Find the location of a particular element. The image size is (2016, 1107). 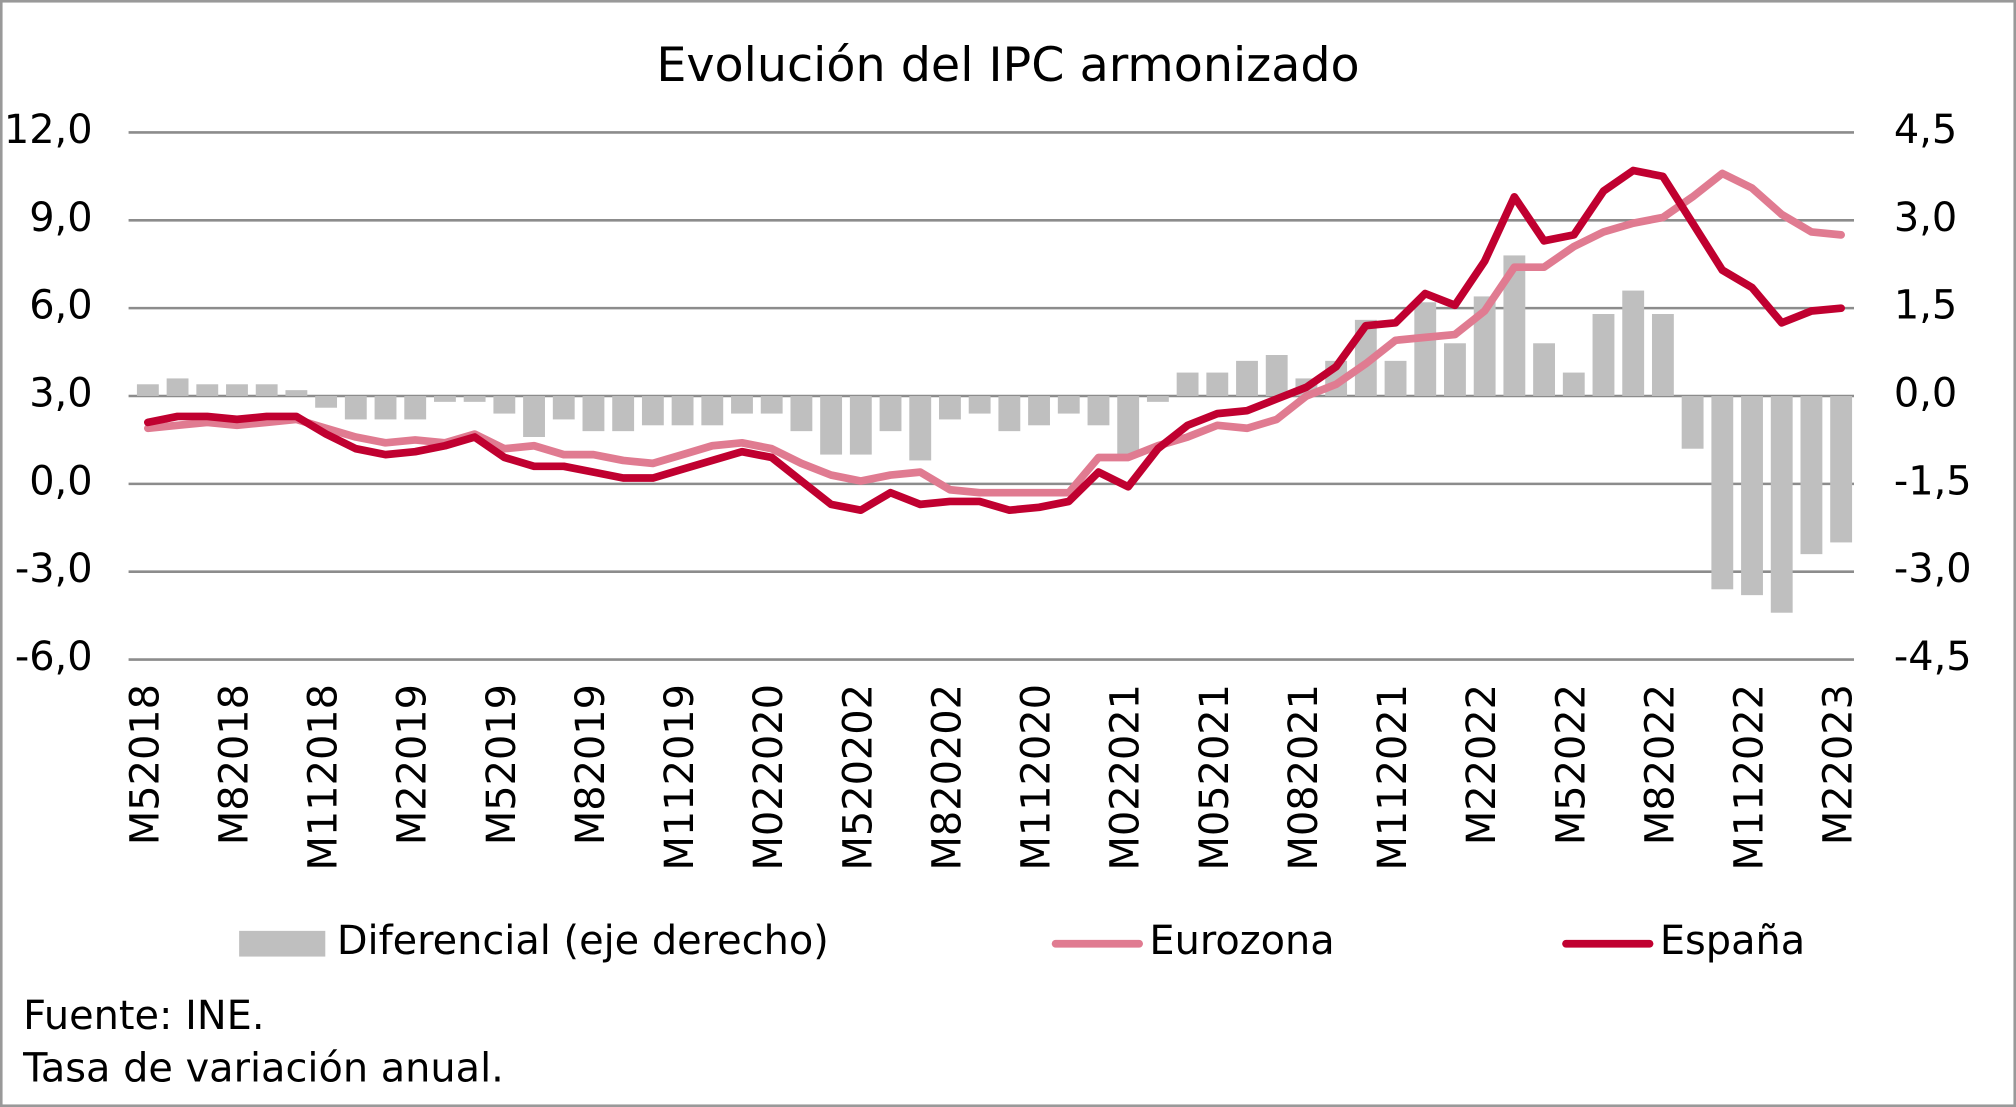

y2-tick-label: 0,0 is located at coordinates (1925, 394).